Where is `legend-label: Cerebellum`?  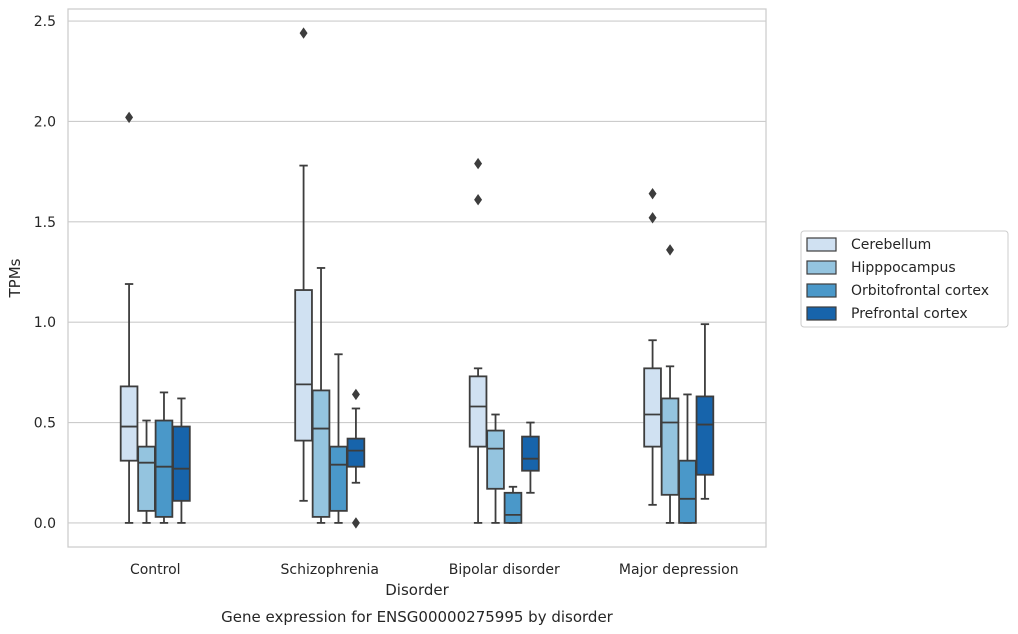
legend-label: Cerebellum is located at coordinates (891, 245).